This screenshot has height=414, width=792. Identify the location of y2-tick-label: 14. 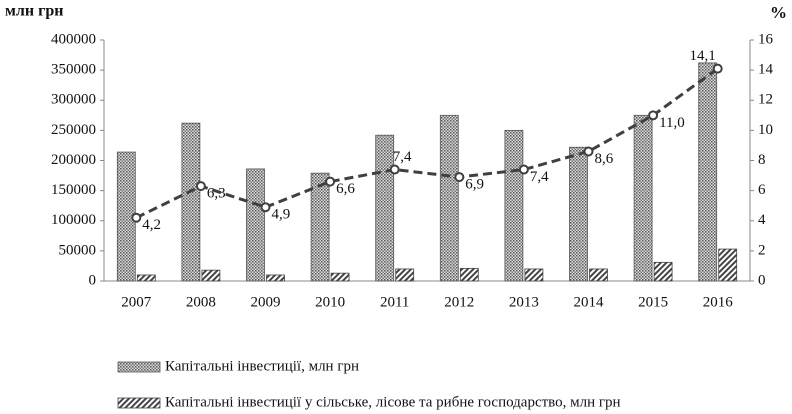
(766, 70).